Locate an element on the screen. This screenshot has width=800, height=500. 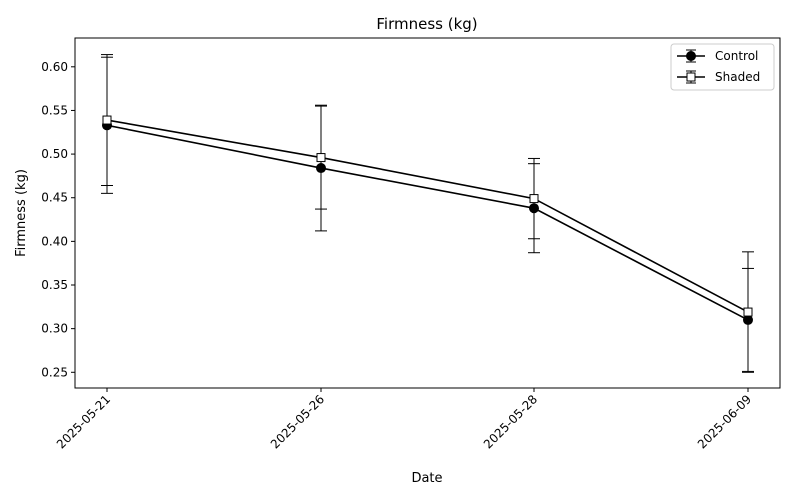
x-tick-label: 2025-05-21 is located at coordinates (83, 421).